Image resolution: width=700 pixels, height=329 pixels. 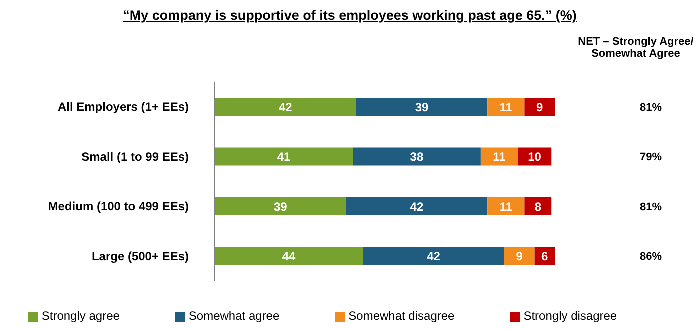 What do you see at coordinates (118, 207) in the screenshot?
I see `y-tick-label: Medium (100 to 499 EEs)` at bounding box center [118, 207].